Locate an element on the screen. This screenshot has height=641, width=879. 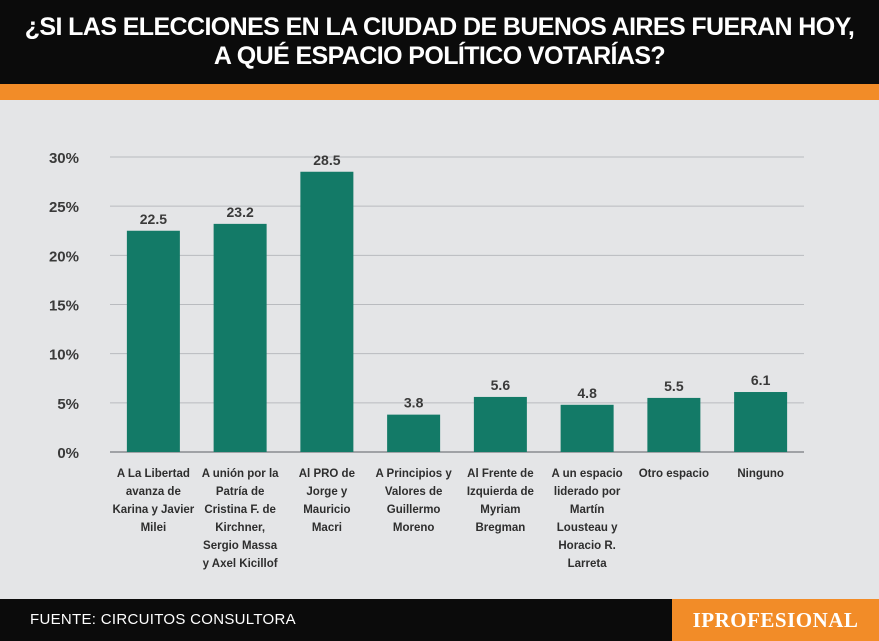
y-tick-label: 20% is located at coordinates (64, 256).